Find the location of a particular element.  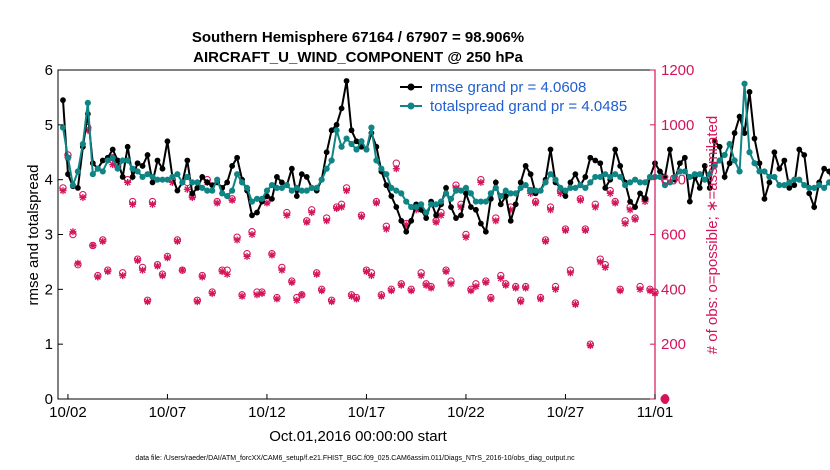

y-axis-label-left: rmse and totalspread is located at coordinates (33, 235).